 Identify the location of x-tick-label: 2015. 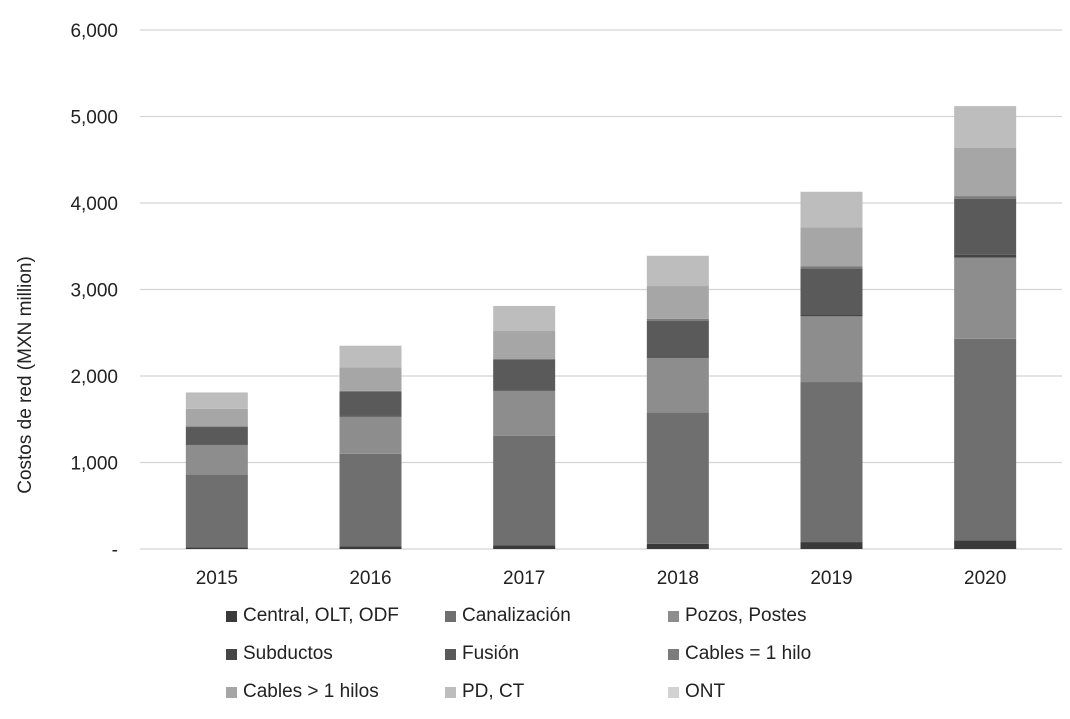
(217, 578).